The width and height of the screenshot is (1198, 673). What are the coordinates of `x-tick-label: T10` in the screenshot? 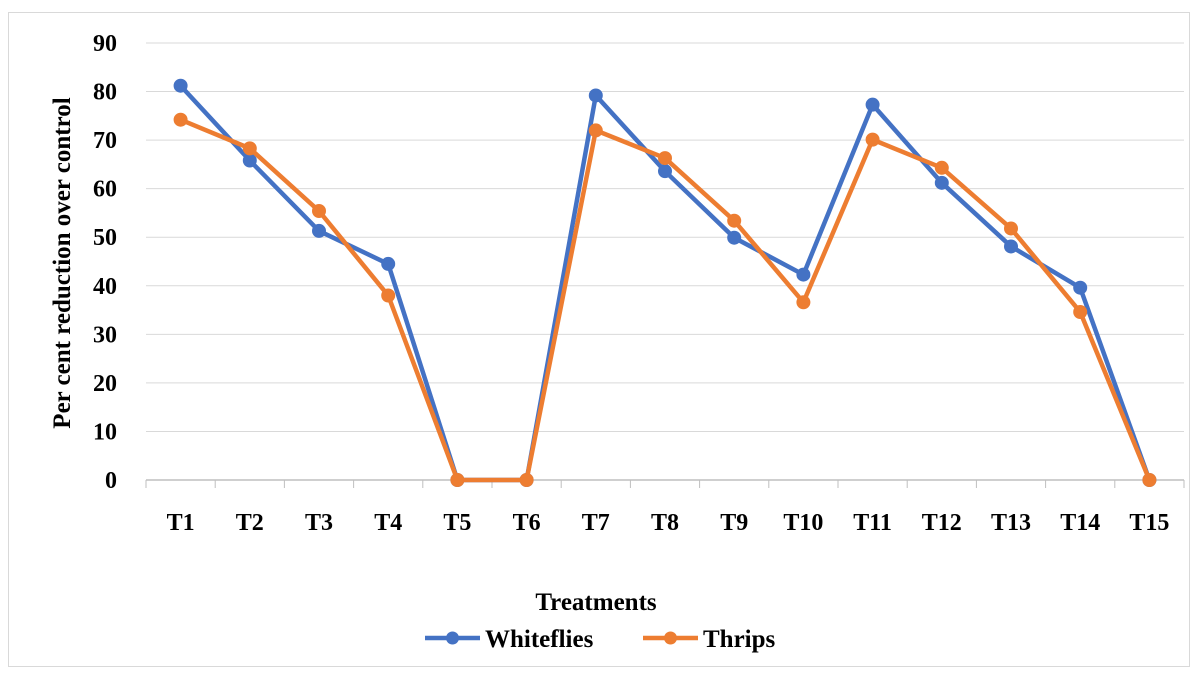 It's located at (803, 523).